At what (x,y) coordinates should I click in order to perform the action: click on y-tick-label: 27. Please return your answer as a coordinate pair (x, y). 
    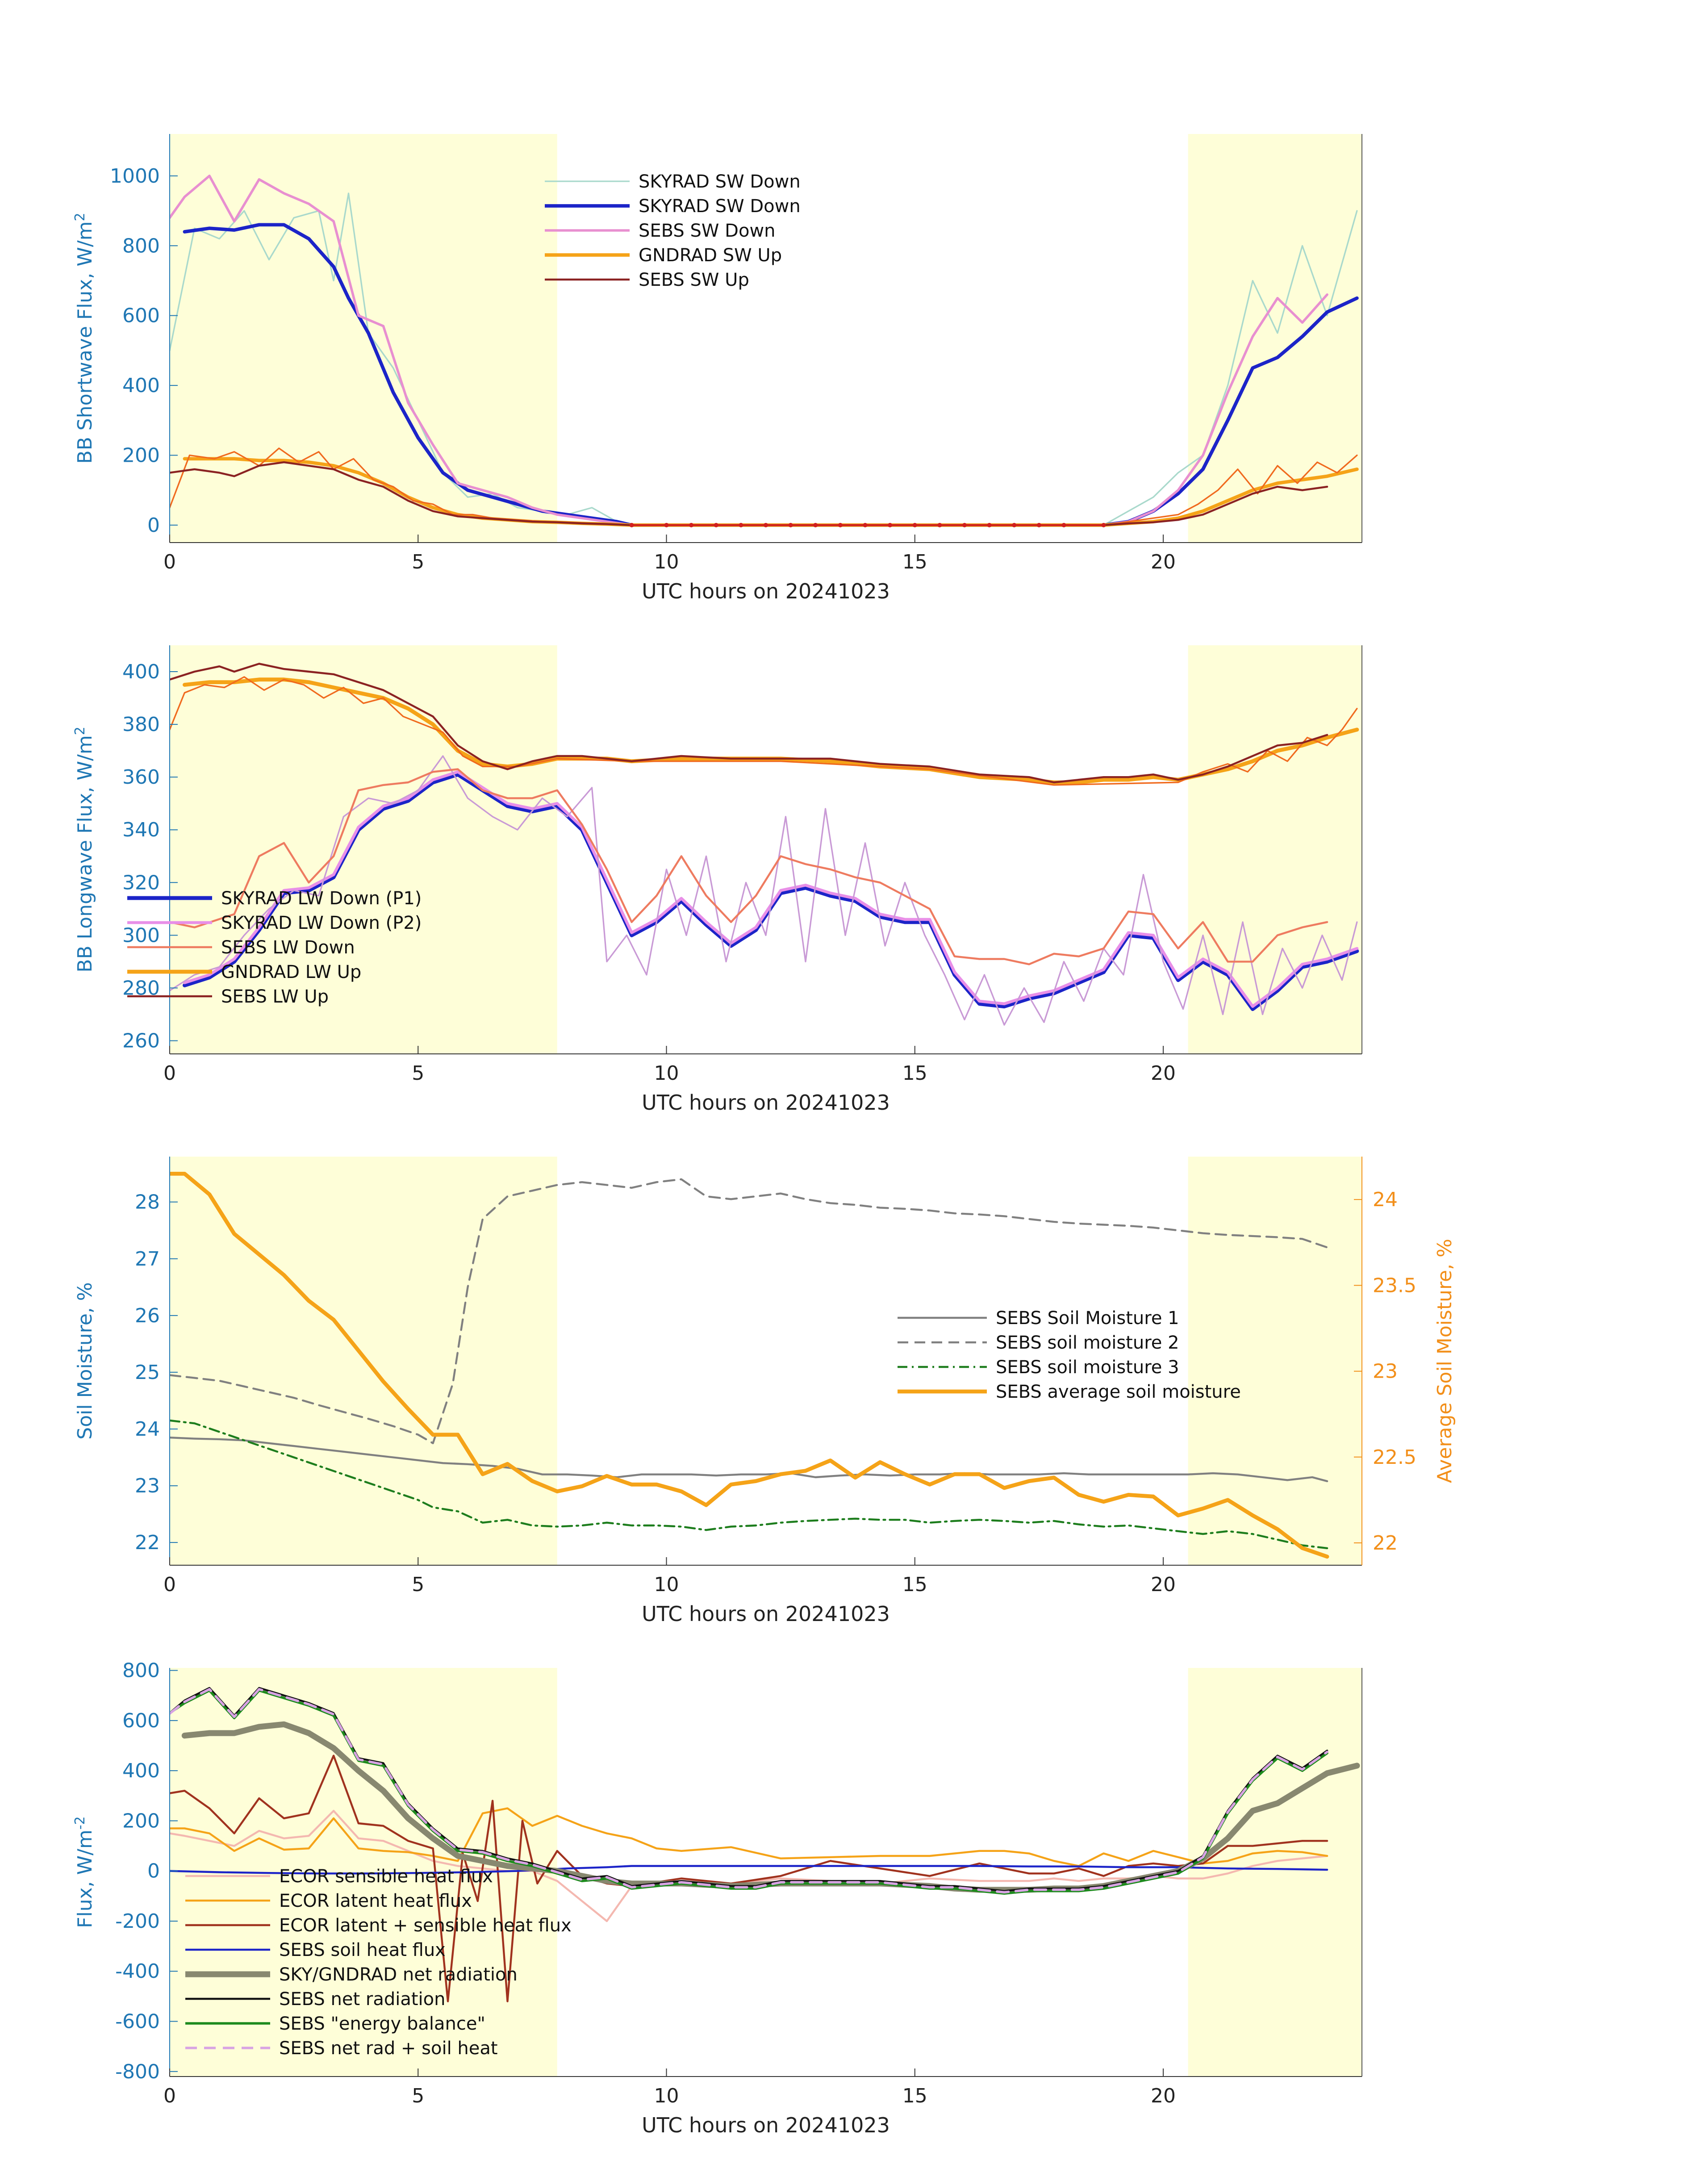
    Looking at the image, I should click on (147, 1259).